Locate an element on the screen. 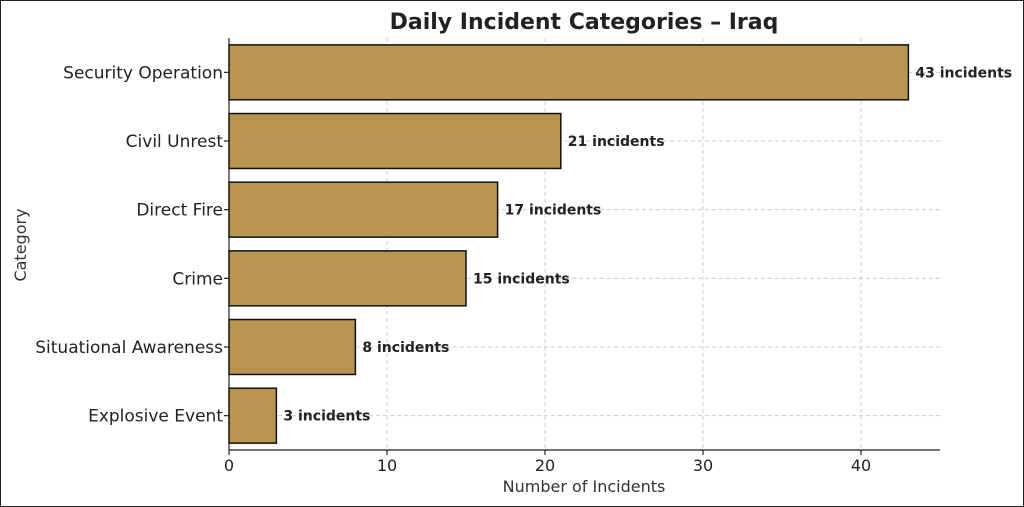 The image size is (1024, 507). bar-crime is located at coordinates (347, 278).